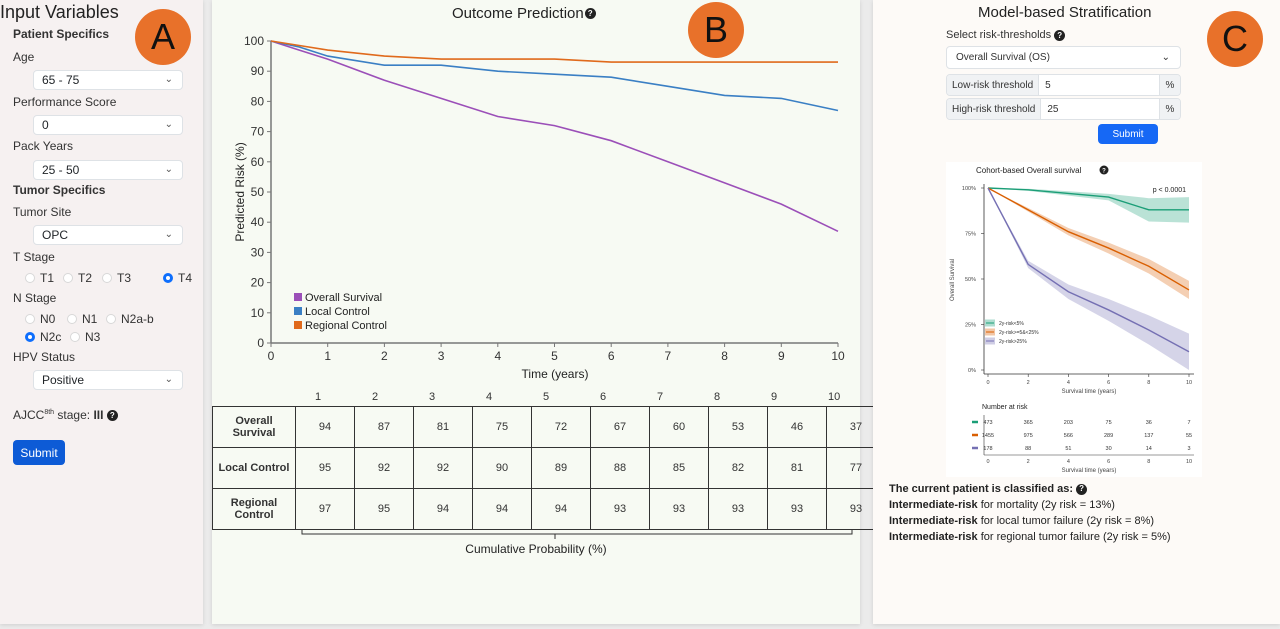  Describe the element at coordinates (970, 280) in the screenshot. I see `km-y-tick-label: 50%` at that location.